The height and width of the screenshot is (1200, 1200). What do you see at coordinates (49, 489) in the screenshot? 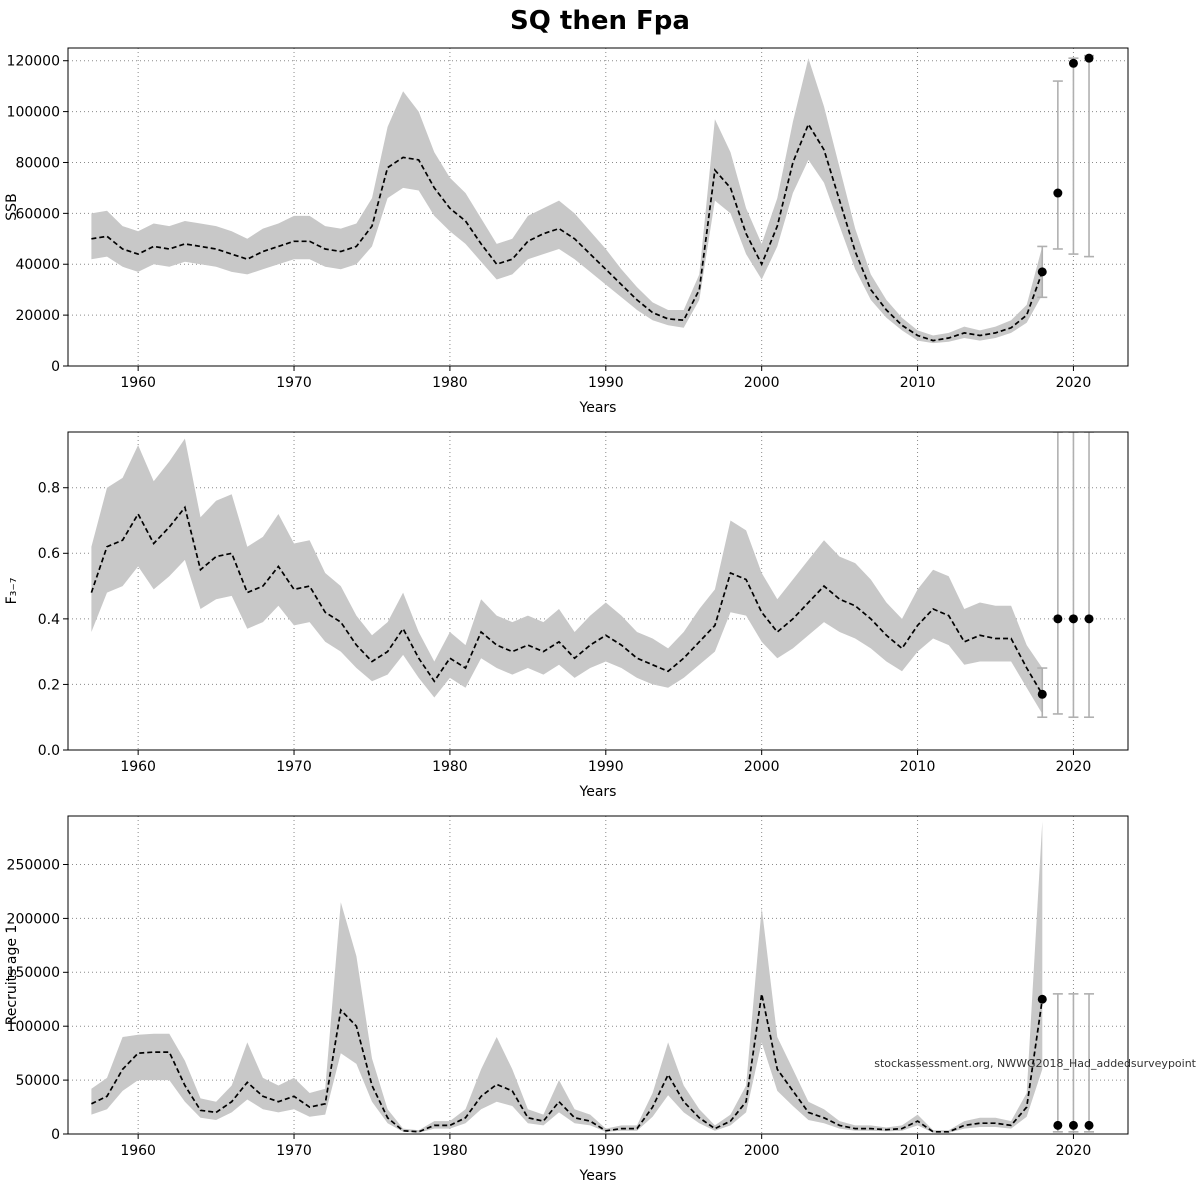
I see `svg-text: 0.8` at bounding box center [49, 489].